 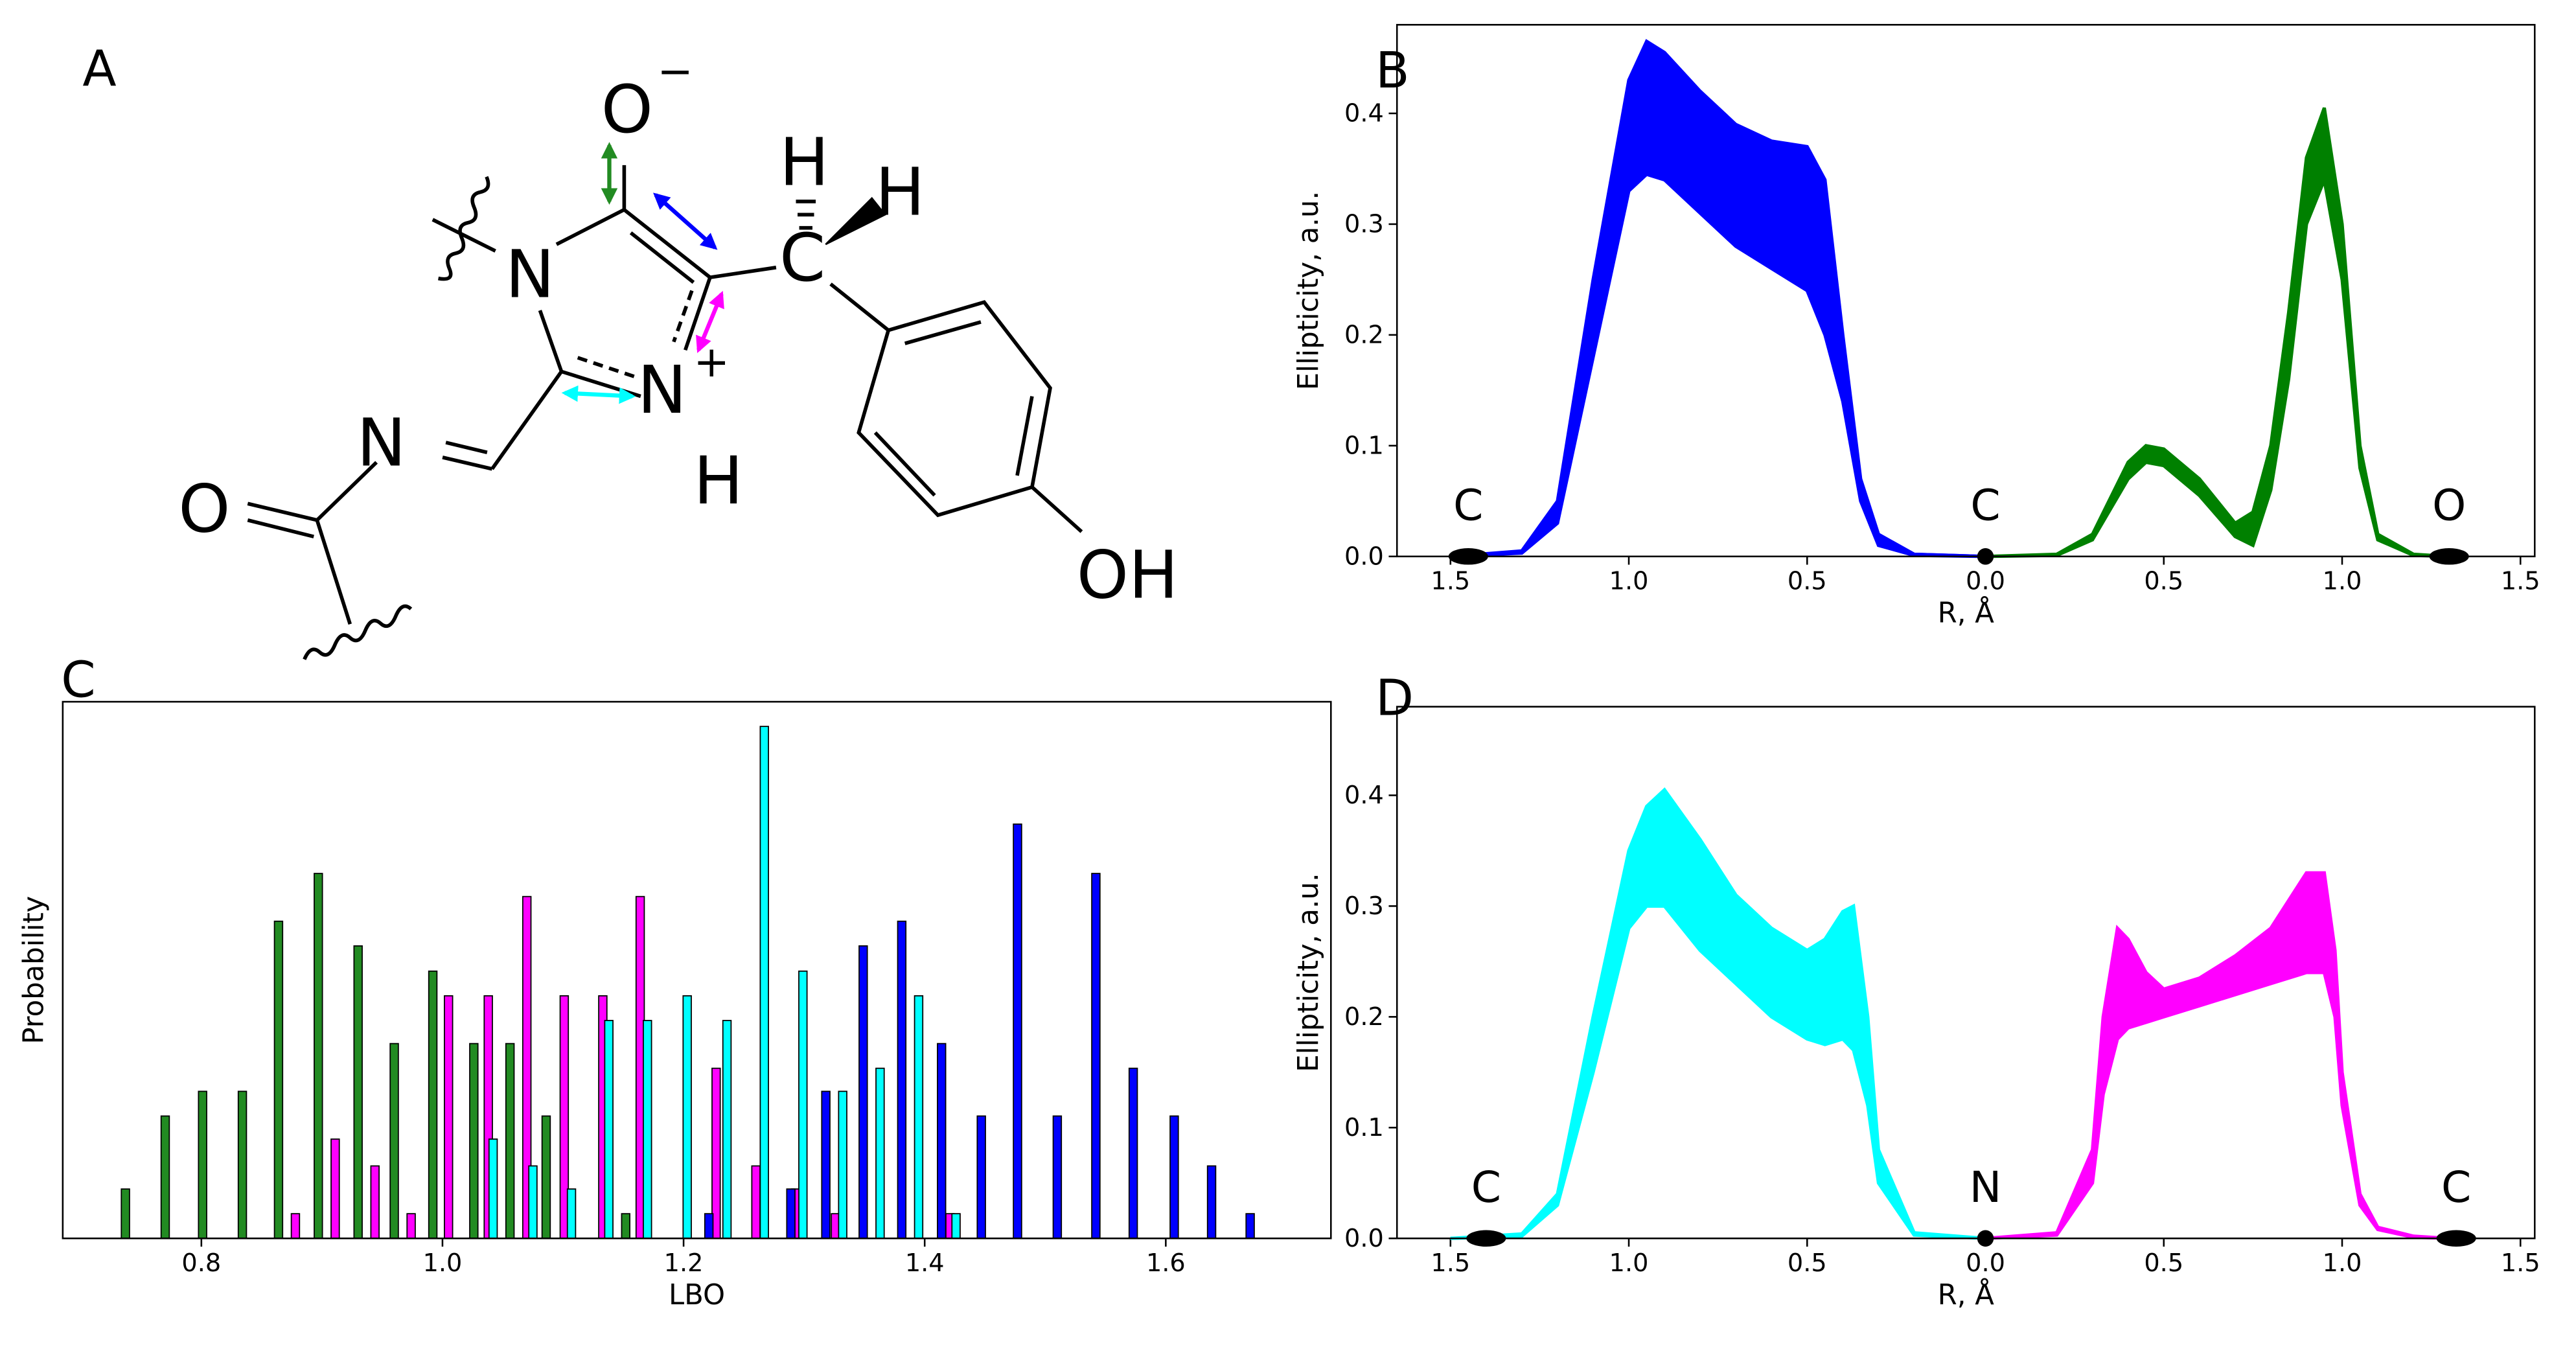 What do you see at coordinates (712, 361) in the screenshot?
I see `charge: +` at bounding box center [712, 361].